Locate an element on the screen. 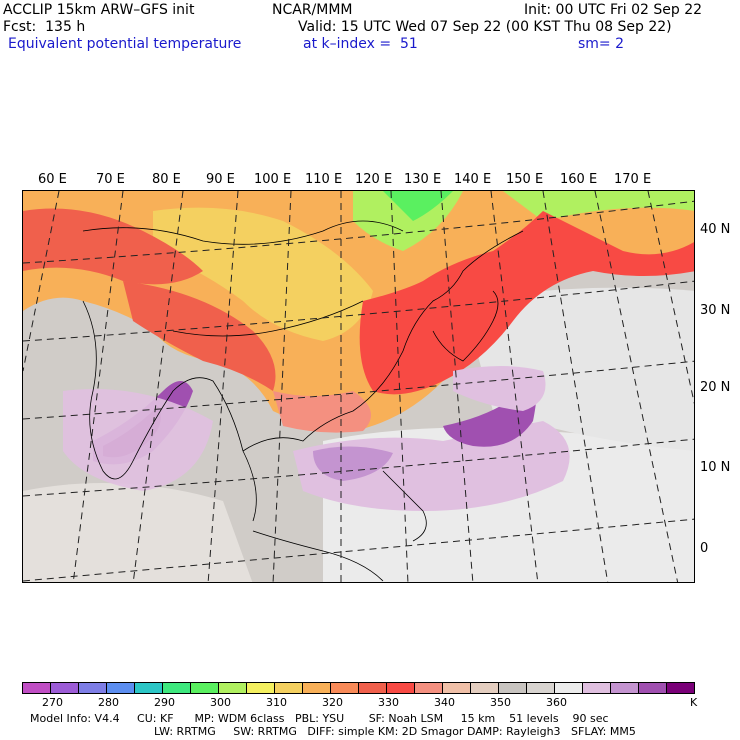  forecast-hour: Fcst: 135 h is located at coordinates (44, 27).